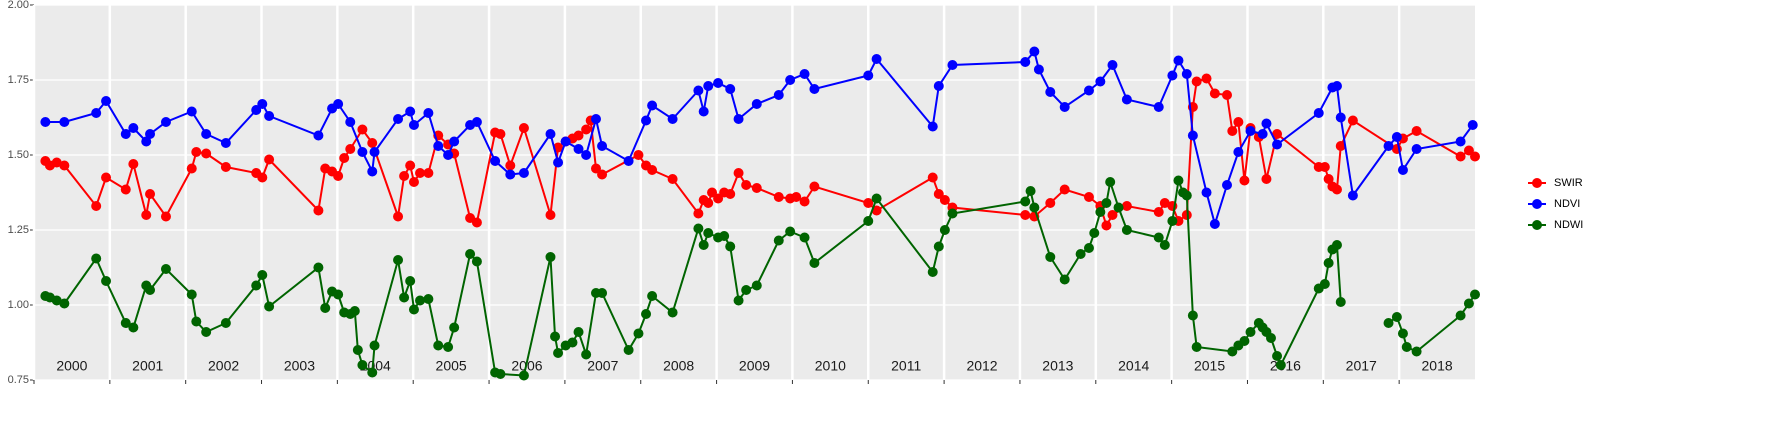 The height and width of the screenshot is (447, 1773). What do you see at coordinates (754, 366) in the screenshot?
I see `x-tick-label: 2009` at bounding box center [754, 366].